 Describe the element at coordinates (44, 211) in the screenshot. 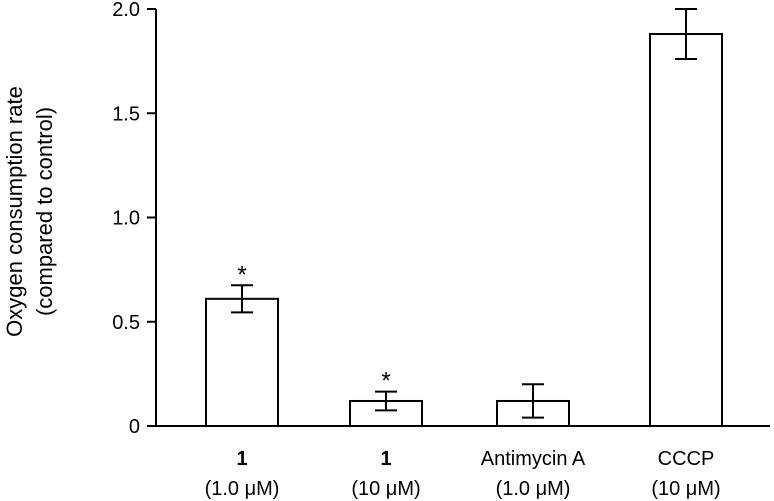

I see `y-axis-label-line2: (compared to control)` at that location.